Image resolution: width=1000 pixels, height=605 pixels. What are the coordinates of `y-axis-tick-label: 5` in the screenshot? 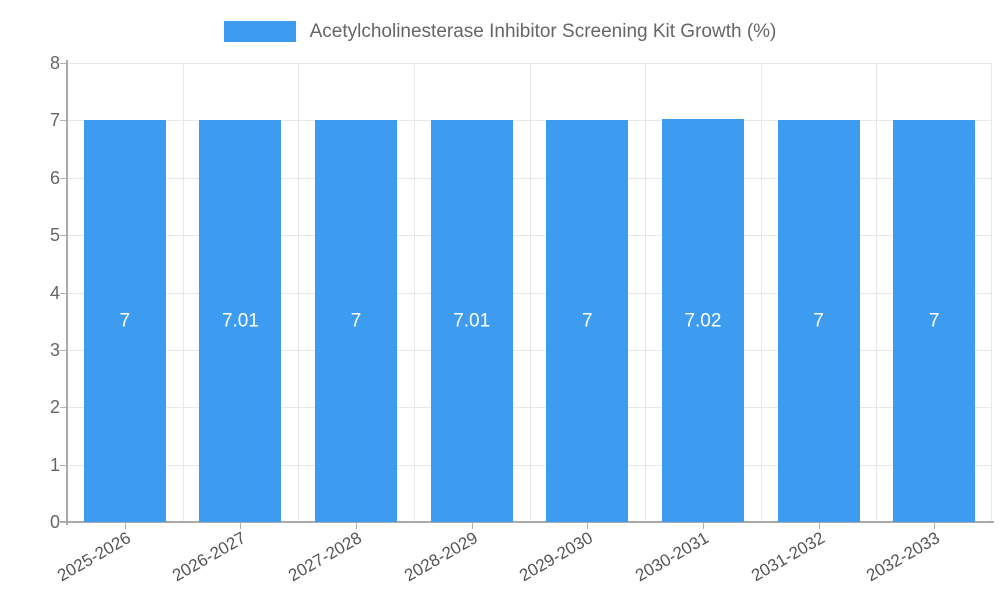 It's located at (54, 235).